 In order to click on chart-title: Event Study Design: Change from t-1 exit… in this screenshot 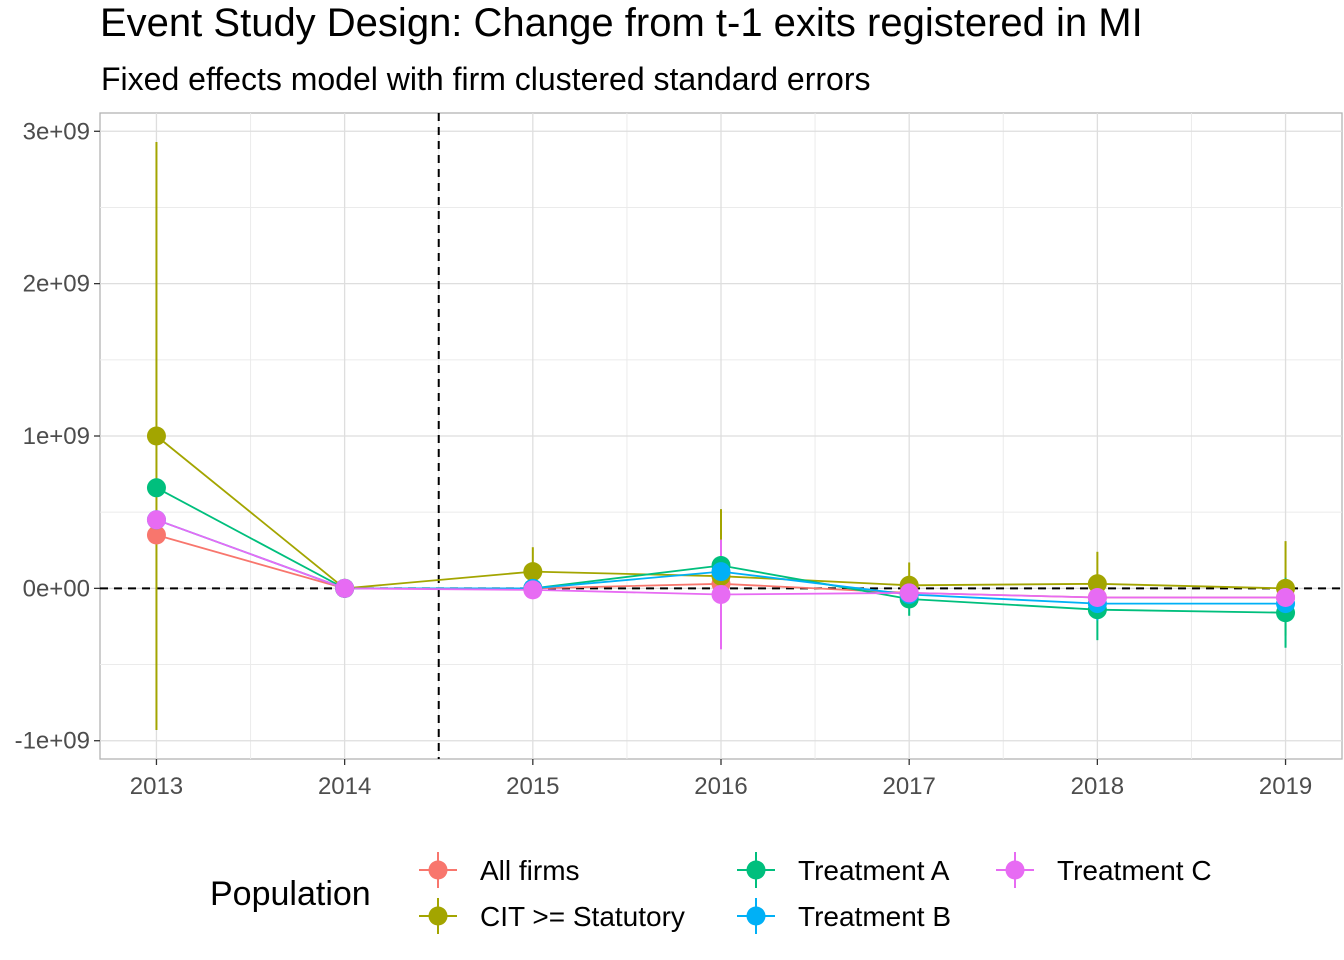, I will do `click(621, 23)`.